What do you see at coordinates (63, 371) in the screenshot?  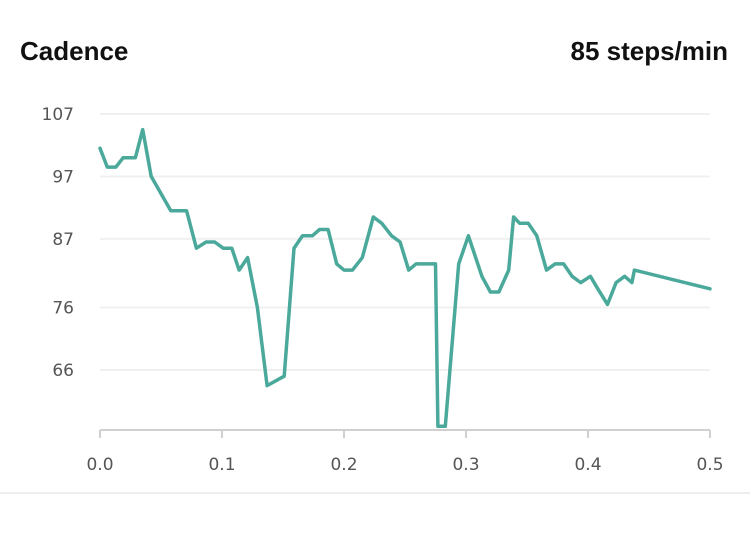 I see `y-tick-label: 66` at bounding box center [63, 371].